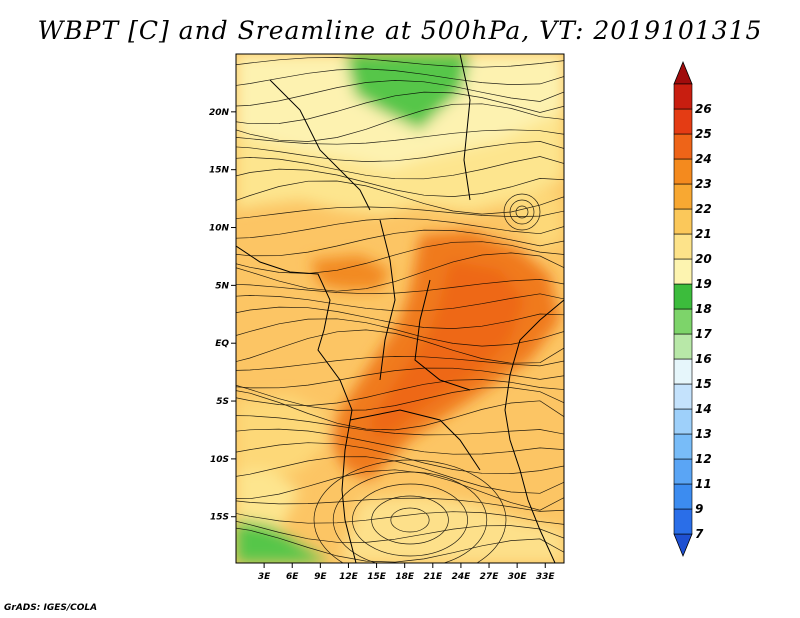 The width and height of the screenshot is (800, 618). Describe the element at coordinates (462, 577) in the screenshot. I see `lon-tick-label: 24E` at that location.